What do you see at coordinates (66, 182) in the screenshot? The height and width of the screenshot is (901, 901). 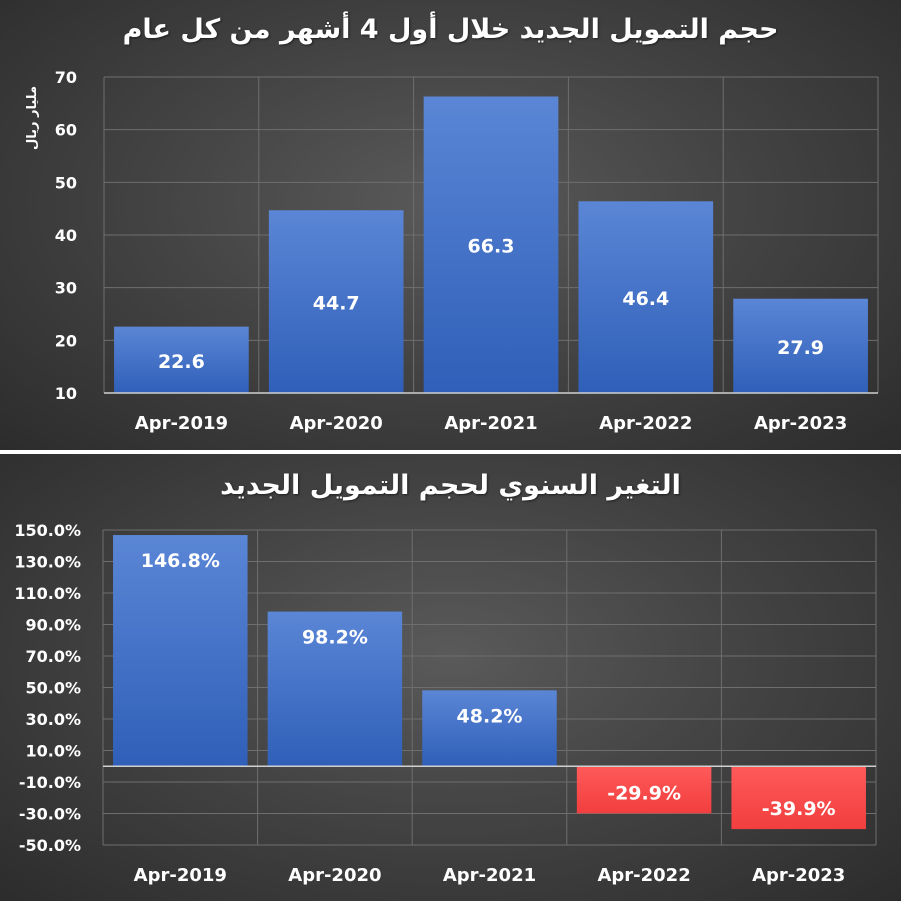 I see `y-tick-label: 50` at bounding box center [66, 182].